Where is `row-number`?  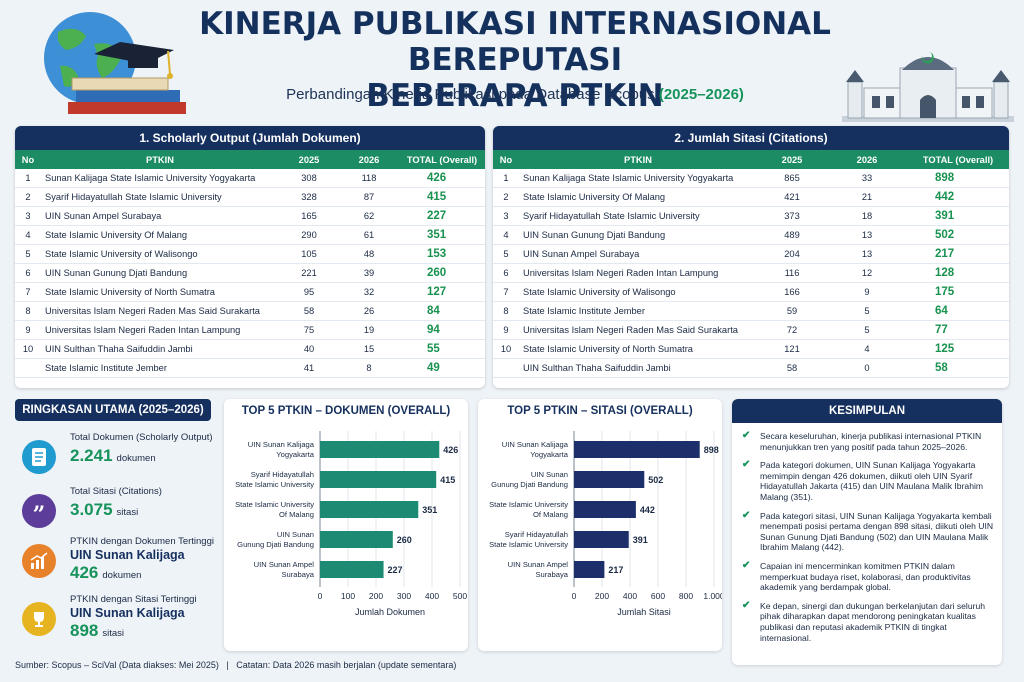 row-number is located at coordinates (506, 368).